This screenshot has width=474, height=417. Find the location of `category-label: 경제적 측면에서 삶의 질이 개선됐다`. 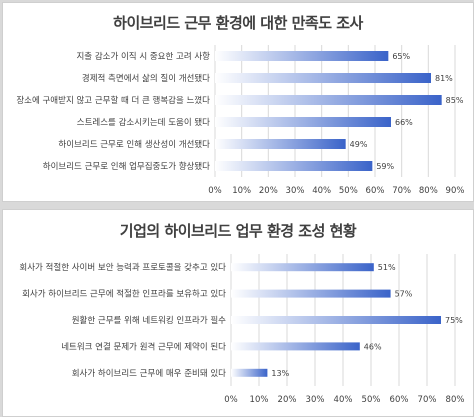

category-label: 경제적 측면에서 삶의 질이 개선됐다 is located at coordinates (146, 78).